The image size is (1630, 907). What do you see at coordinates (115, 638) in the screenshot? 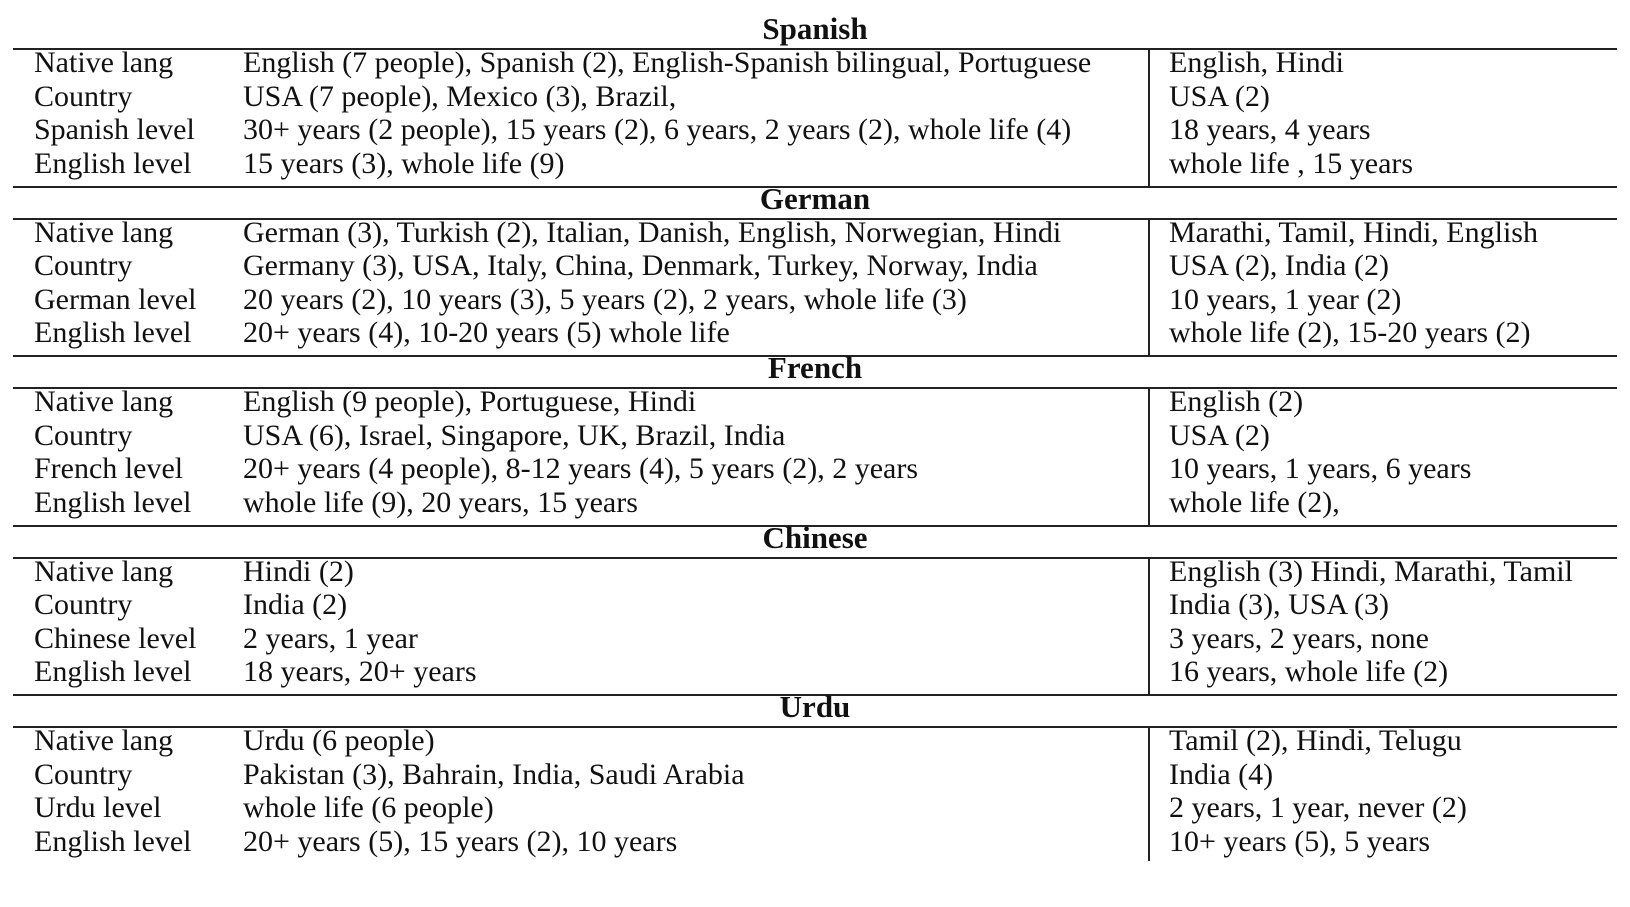
I see `row-label: Chinese level` at bounding box center [115, 638].